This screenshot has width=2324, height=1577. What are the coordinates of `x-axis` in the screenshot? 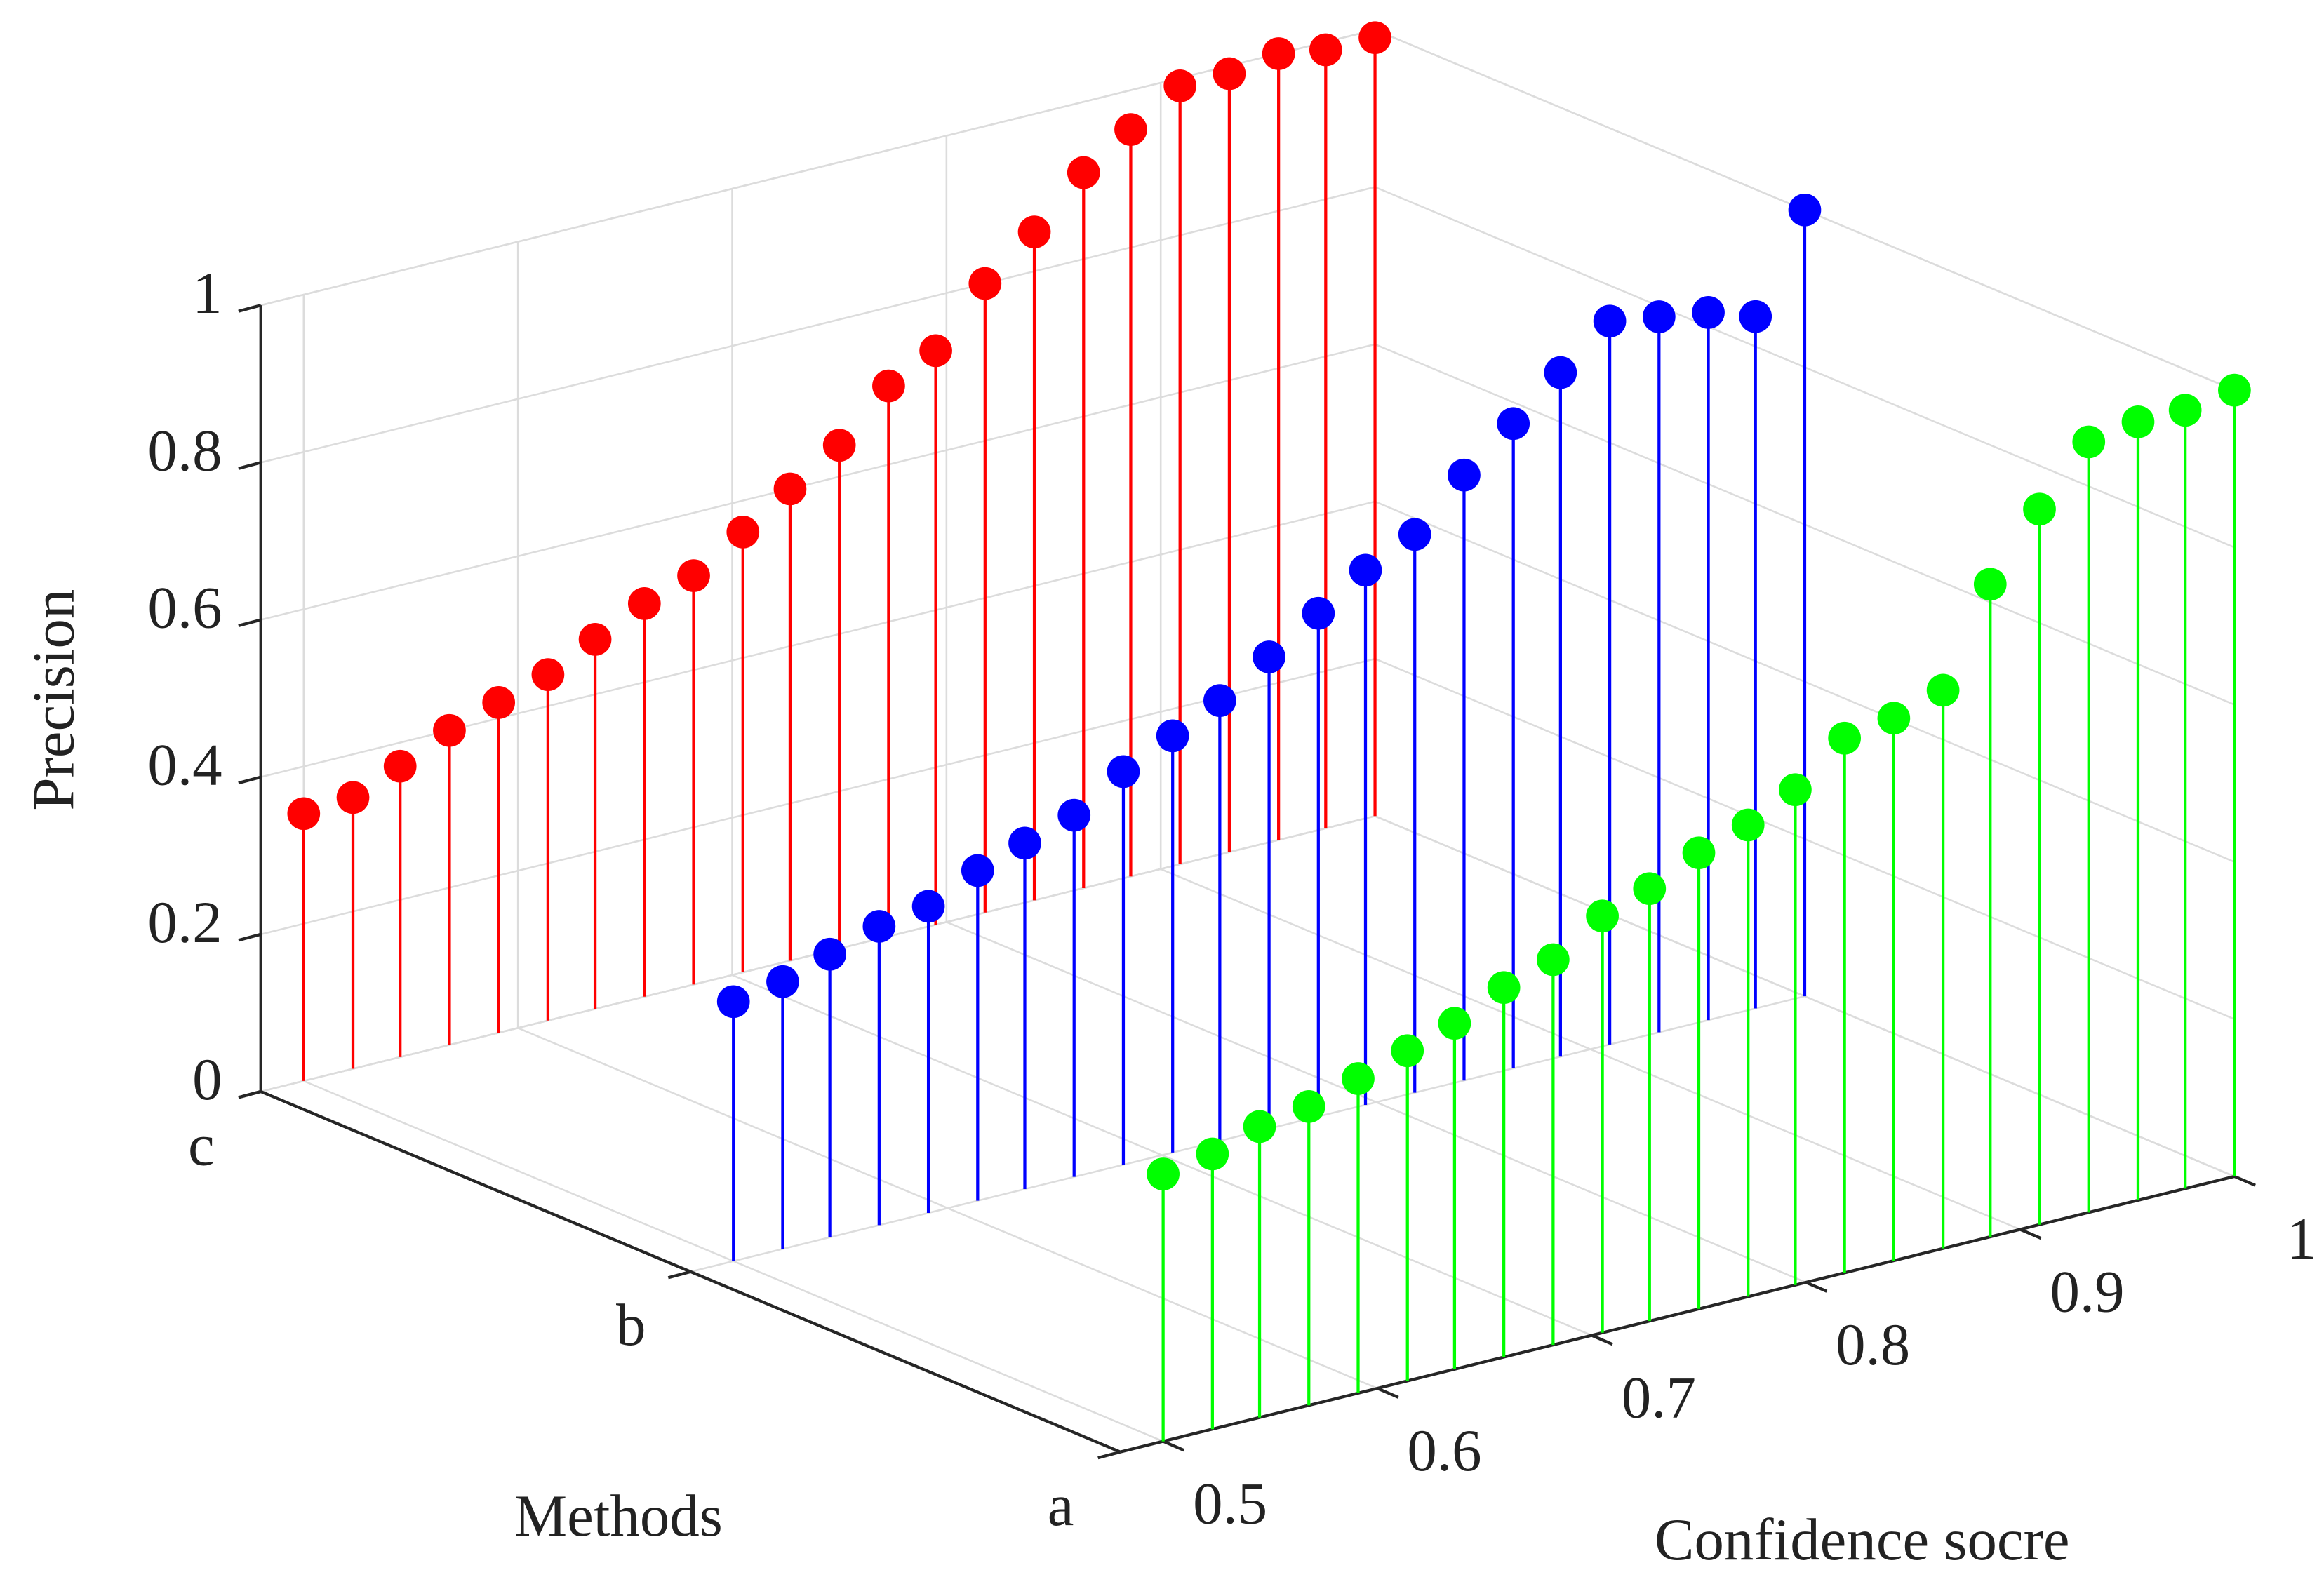 It's located at (1677, 1314).